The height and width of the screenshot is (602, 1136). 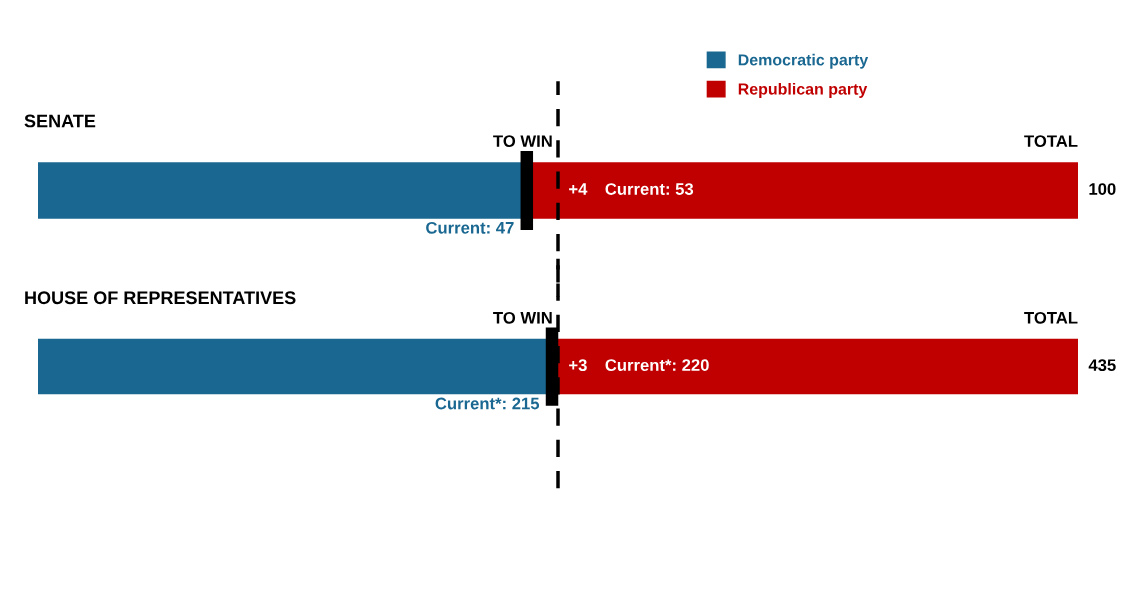 What do you see at coordinates (160, 298) in the screenshot?
I see `chart-title: HOUSE OF REPRESENTATIVES` at bounding box center [160, 298].